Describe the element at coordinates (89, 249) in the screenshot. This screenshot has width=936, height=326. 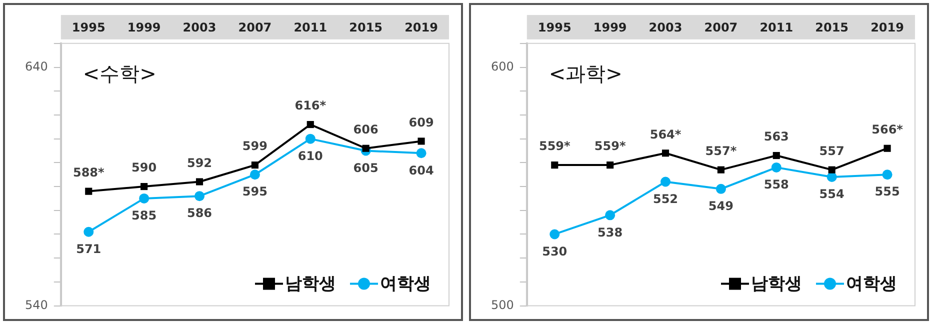
I see `data-label: 571` at that location.